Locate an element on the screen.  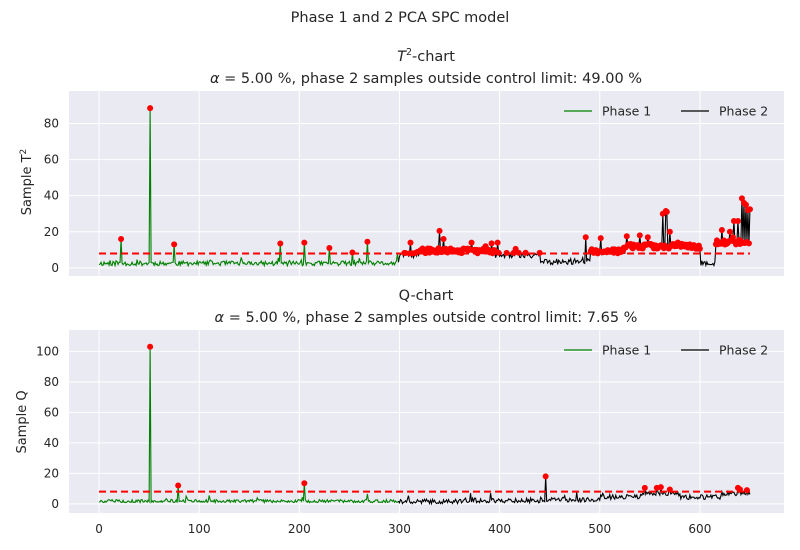
t2-ylabel-sup: 2 is located at coordinates (24, 152).